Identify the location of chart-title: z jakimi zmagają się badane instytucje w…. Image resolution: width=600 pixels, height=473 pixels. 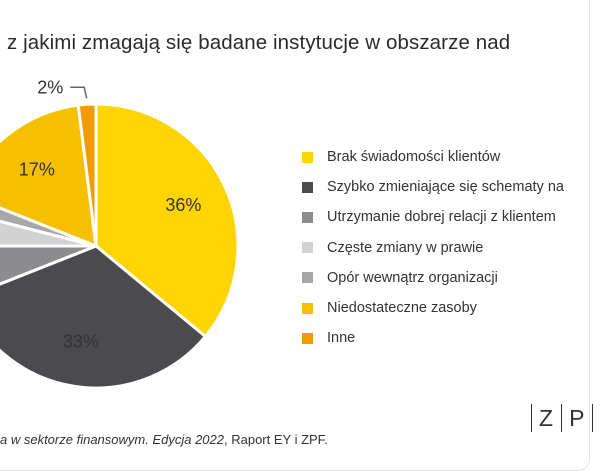
(259, 42).